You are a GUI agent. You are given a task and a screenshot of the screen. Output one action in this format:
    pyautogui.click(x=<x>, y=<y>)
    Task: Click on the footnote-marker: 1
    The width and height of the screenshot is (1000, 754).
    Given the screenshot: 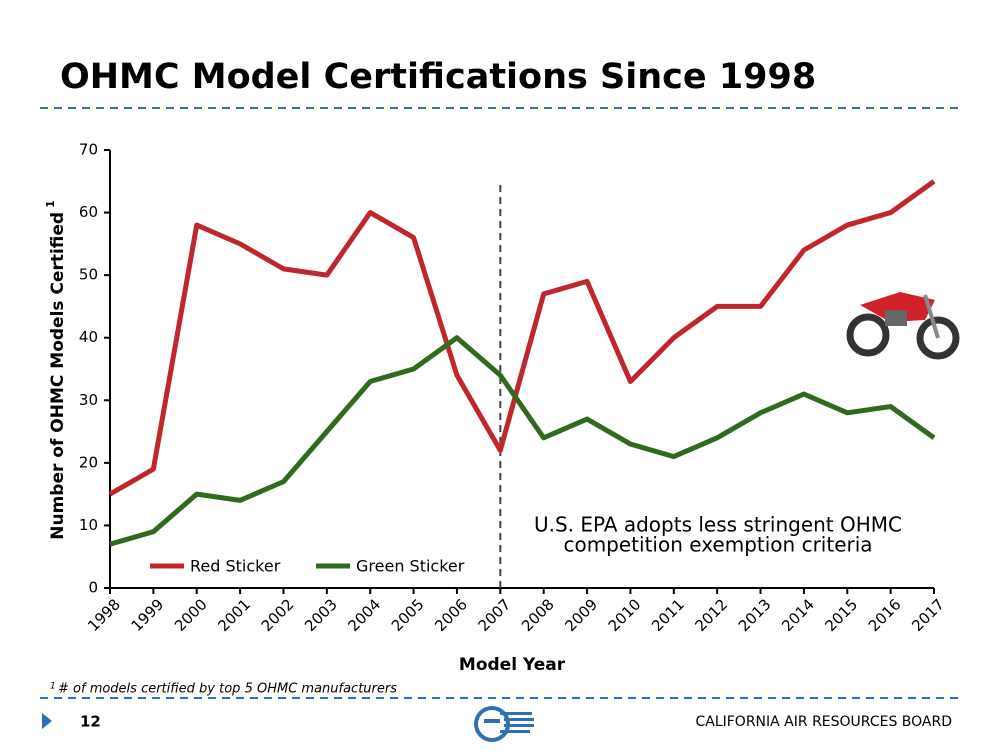 What is the action you would take?
    pyautogui.click(x=53, y=687)
    